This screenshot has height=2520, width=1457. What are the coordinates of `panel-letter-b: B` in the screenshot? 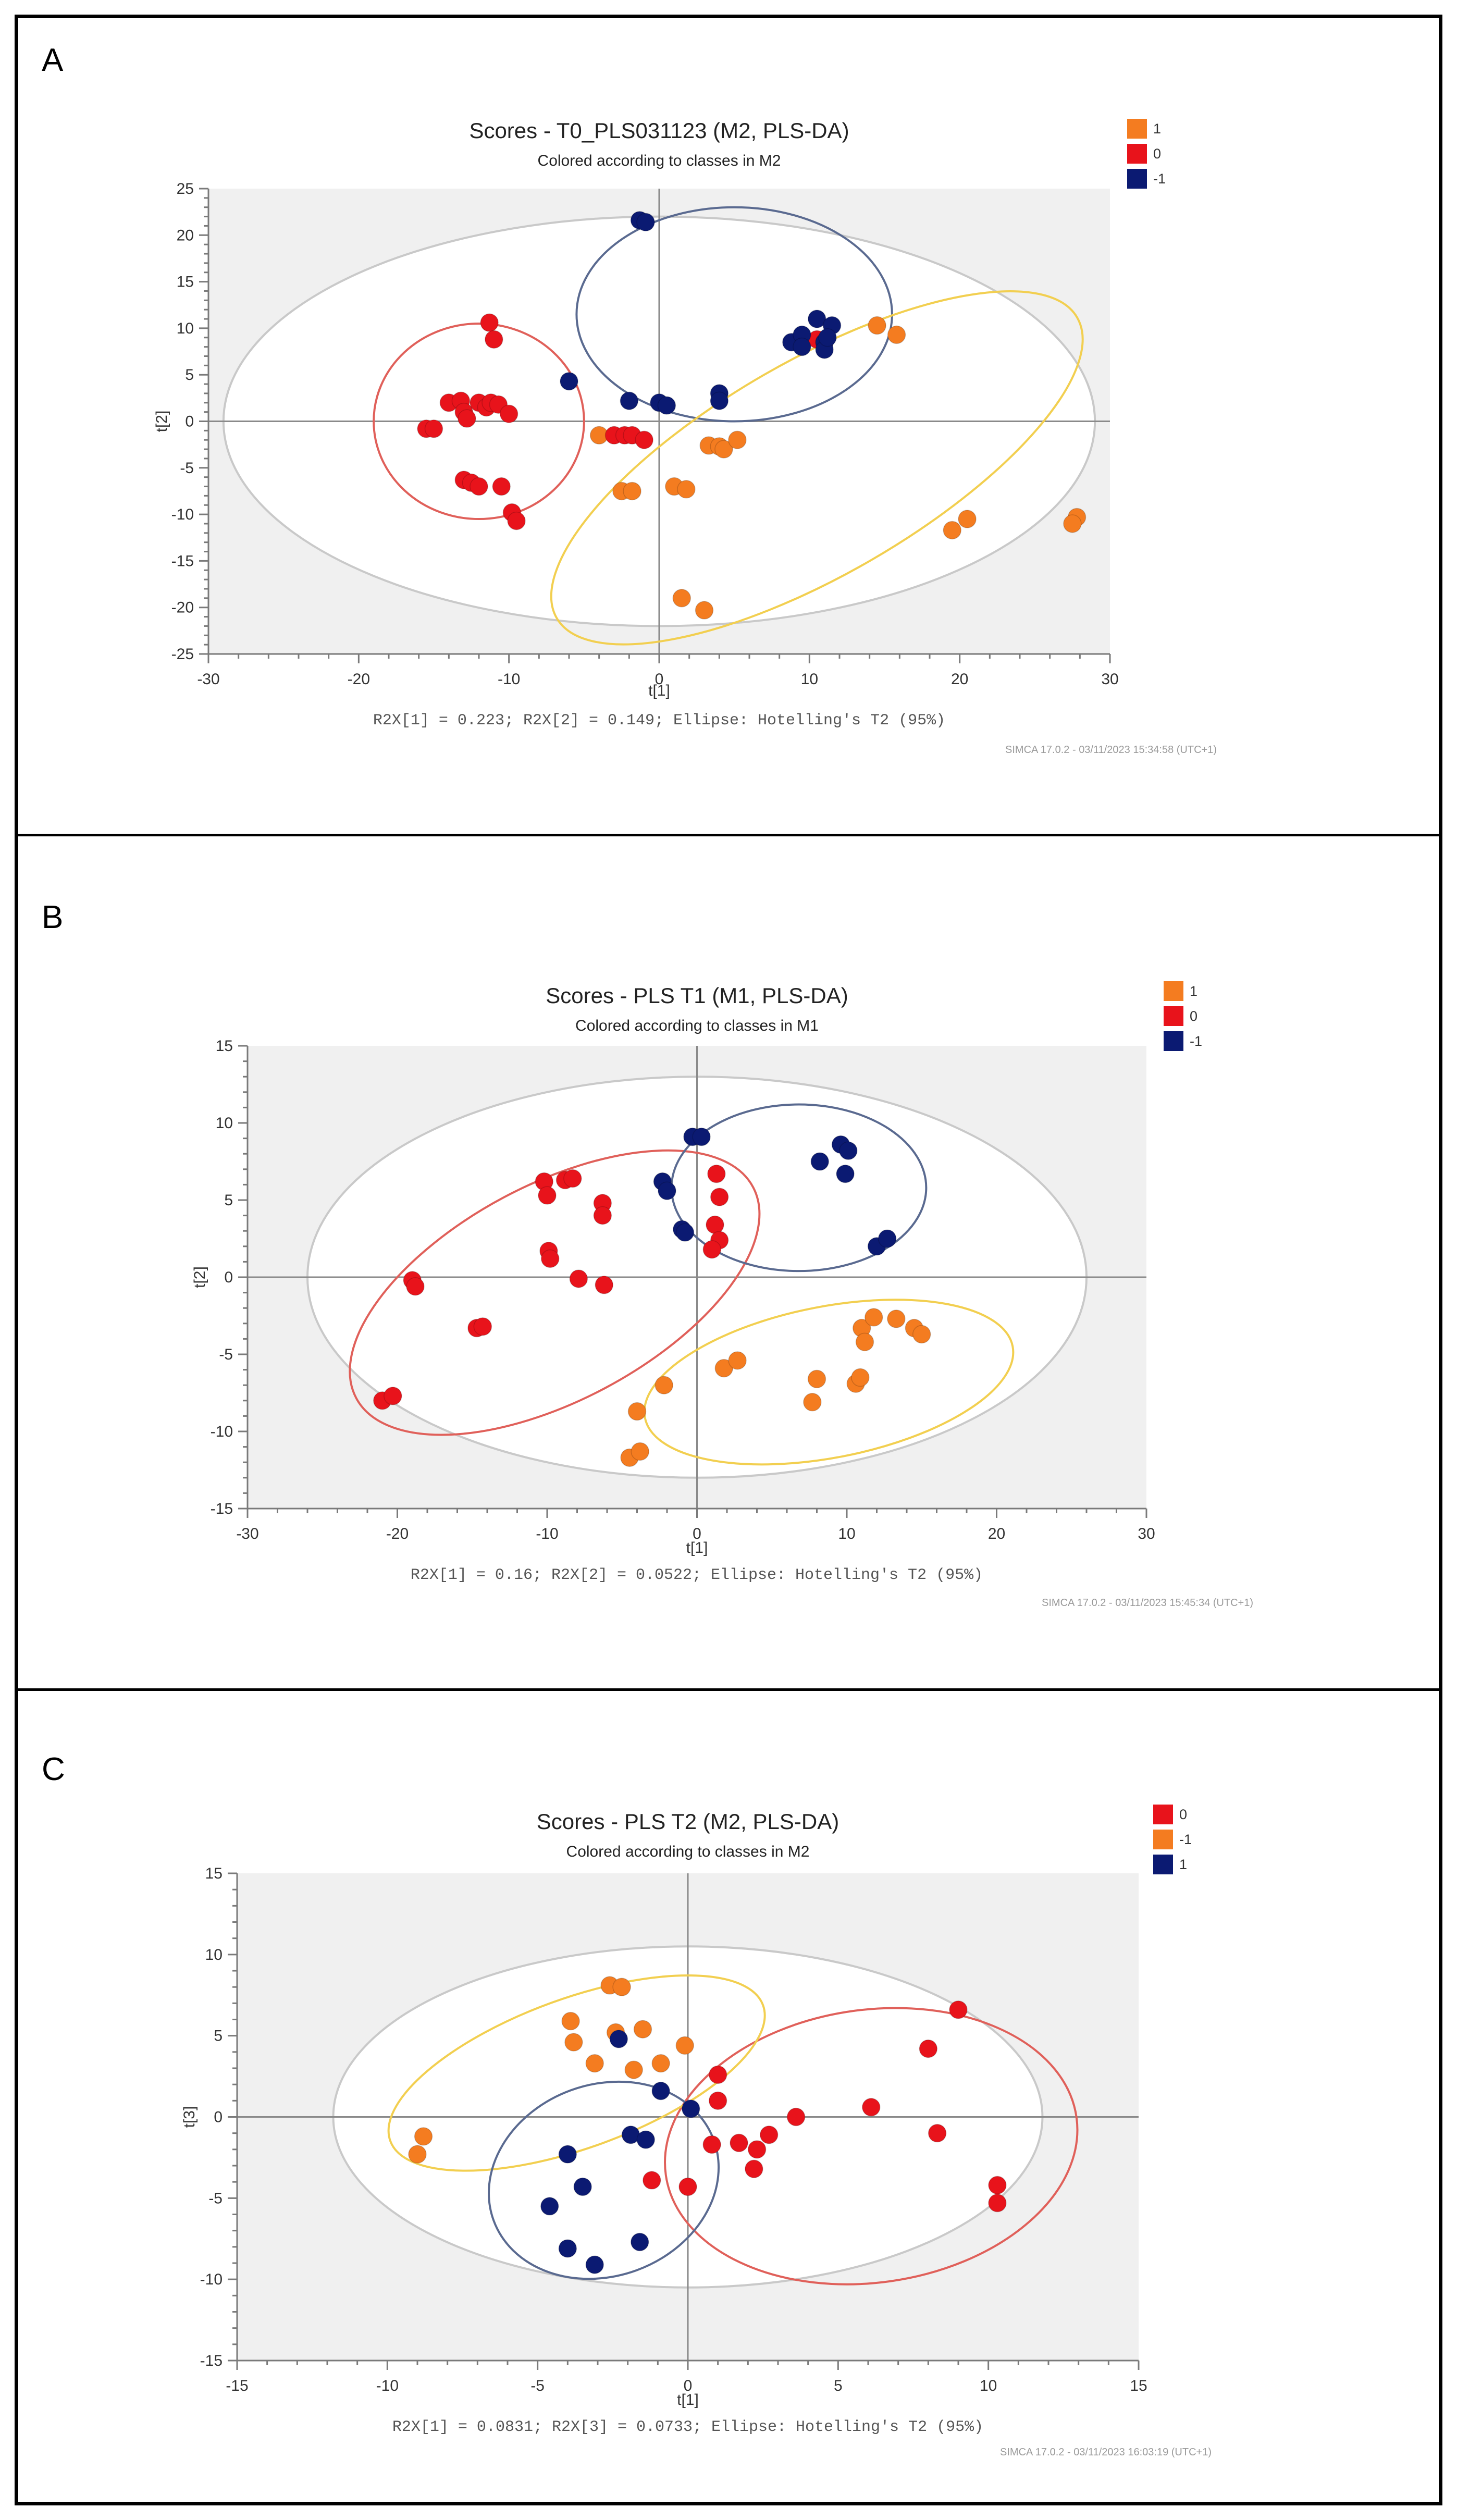 It's located at (53, 917).